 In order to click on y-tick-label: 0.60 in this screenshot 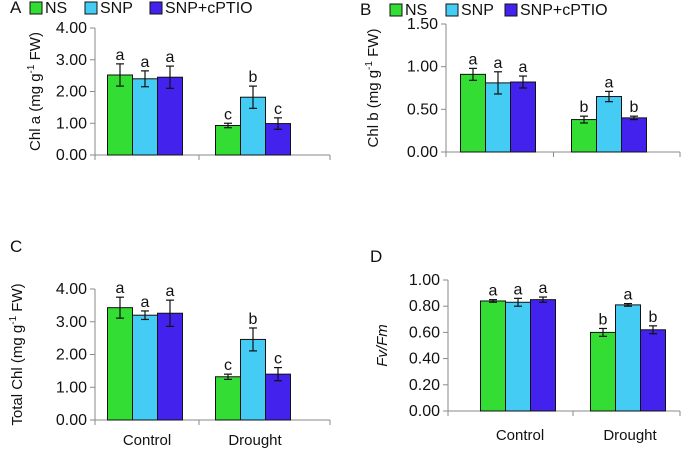, I will do `click(424, 332)`.